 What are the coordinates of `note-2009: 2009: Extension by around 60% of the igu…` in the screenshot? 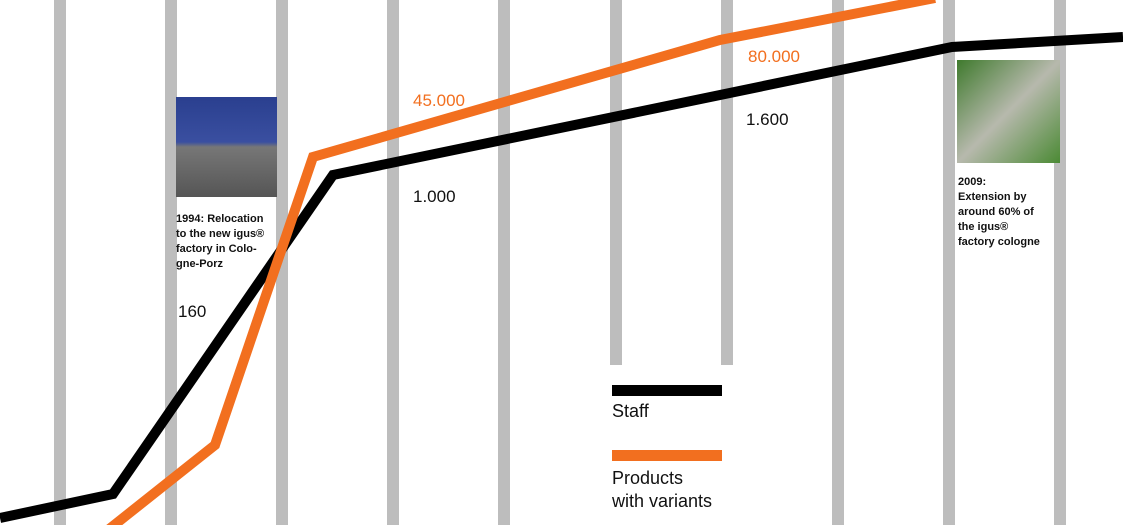 It's located at (999, 212).